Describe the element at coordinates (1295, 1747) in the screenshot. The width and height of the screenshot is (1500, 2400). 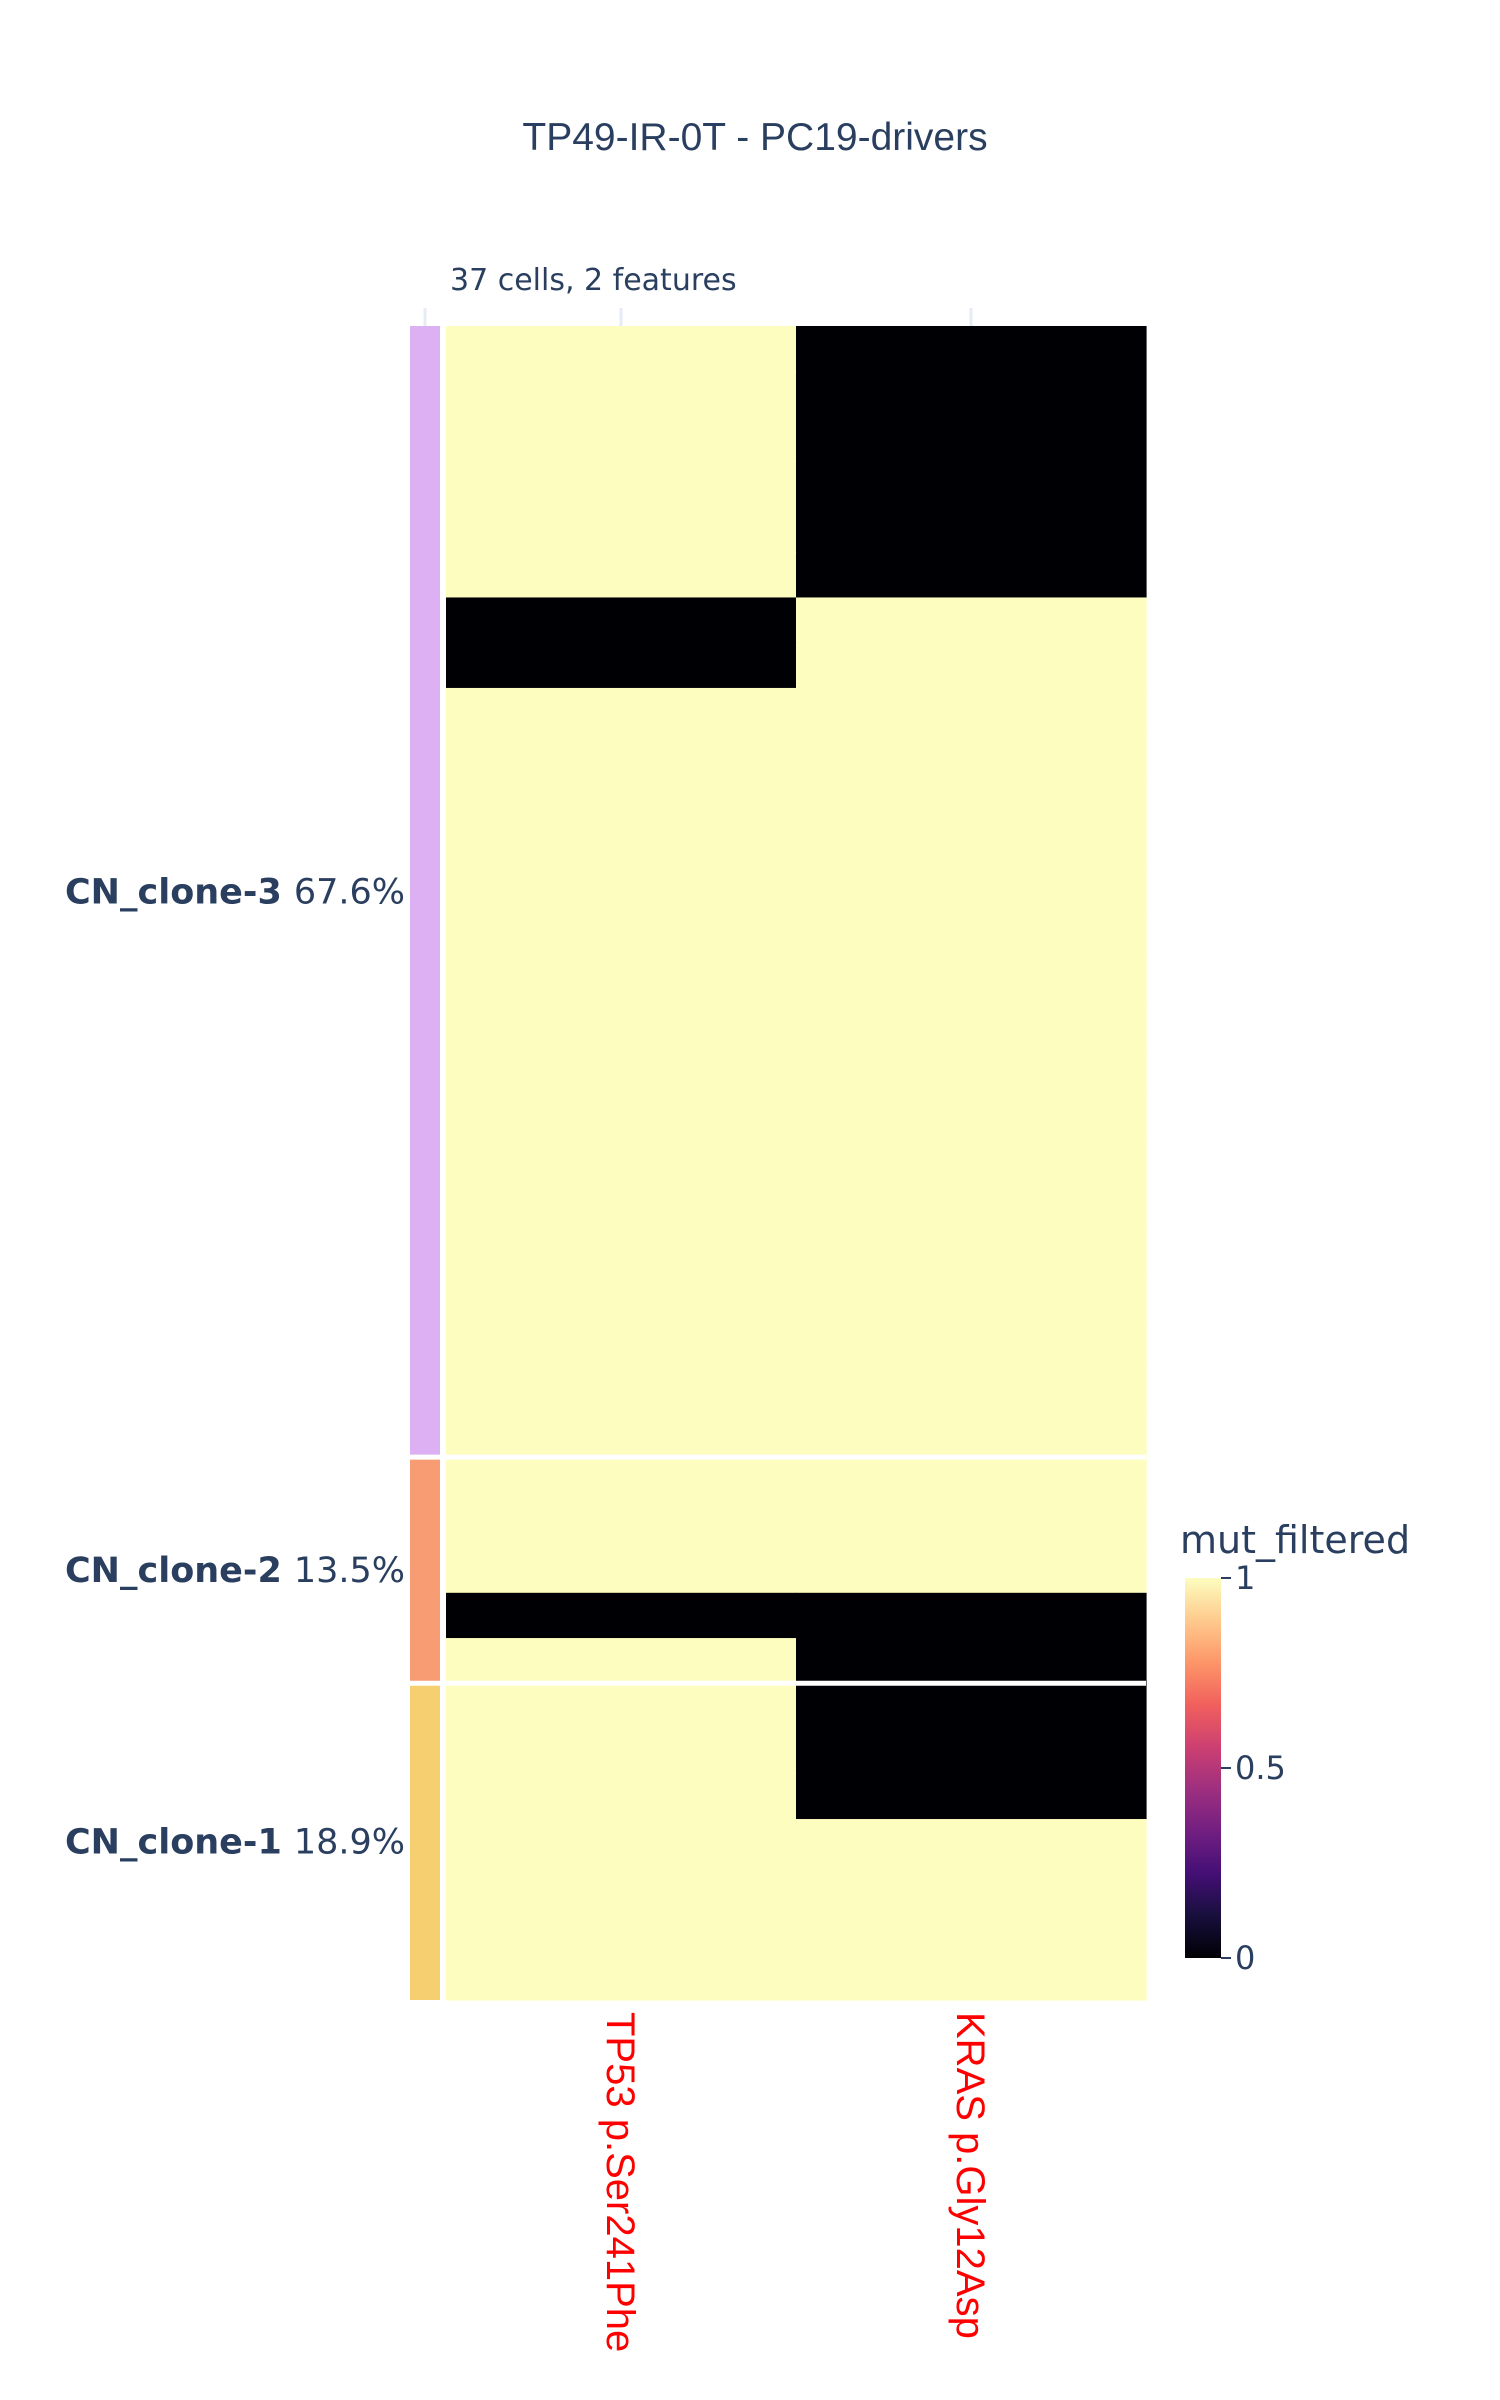
I see `colorbar: mut_filtered 00.51` at that location.